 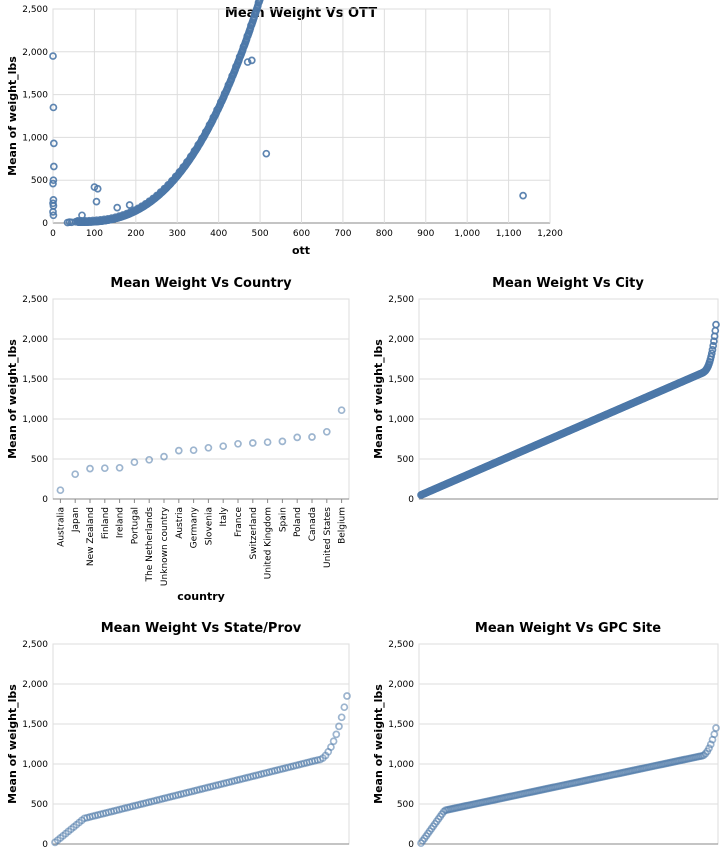 What do you see at coordinates (568, 628) in the screenshot?
I see `chart-title: Mean Weight Vs GPC Site` at bounding box center [568, 628].